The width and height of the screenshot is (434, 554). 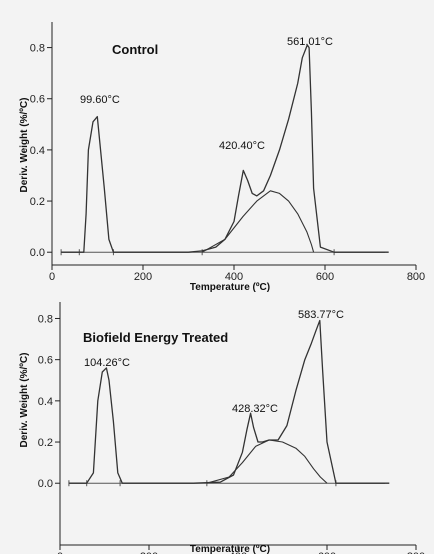 I want to click on peak-label-2: 420.40°C, so click(x=242, y=146).